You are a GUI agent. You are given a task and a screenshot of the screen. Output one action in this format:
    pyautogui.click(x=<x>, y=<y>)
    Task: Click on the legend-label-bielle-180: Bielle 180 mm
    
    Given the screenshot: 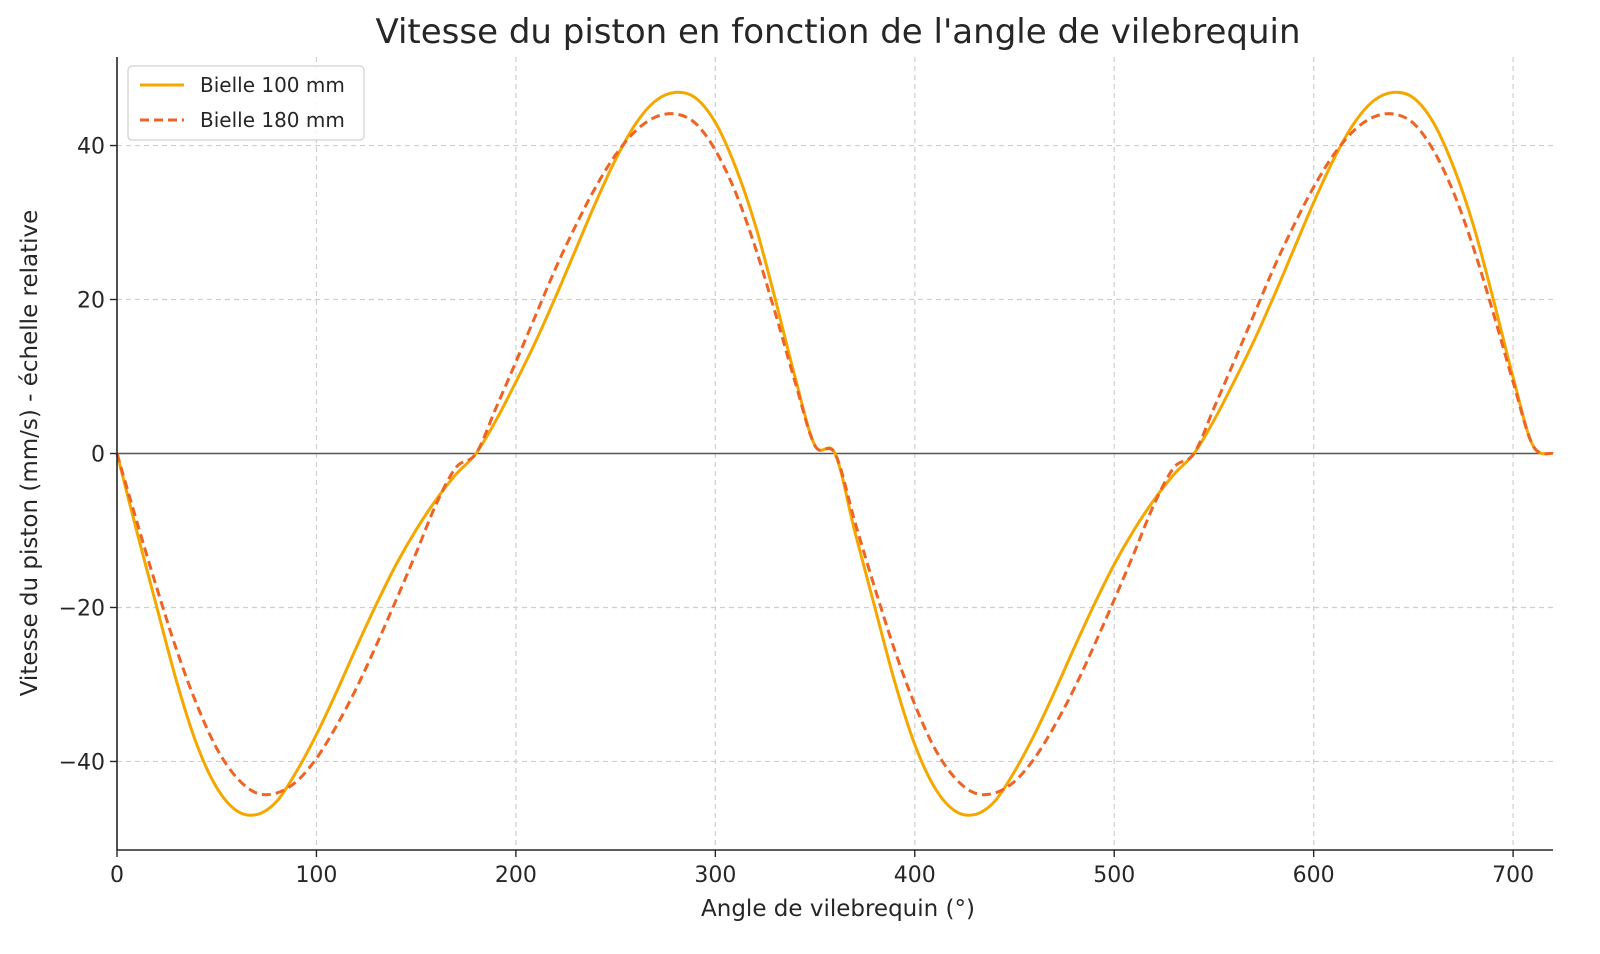 What is the action you would take?
    pyautogui.click(x=272, y=120)
    